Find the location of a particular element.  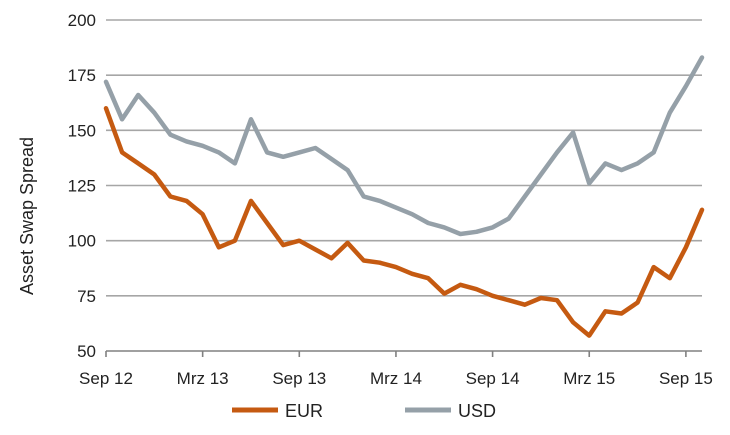

y-tick-label: 200 is located at coordinates (82, 20).